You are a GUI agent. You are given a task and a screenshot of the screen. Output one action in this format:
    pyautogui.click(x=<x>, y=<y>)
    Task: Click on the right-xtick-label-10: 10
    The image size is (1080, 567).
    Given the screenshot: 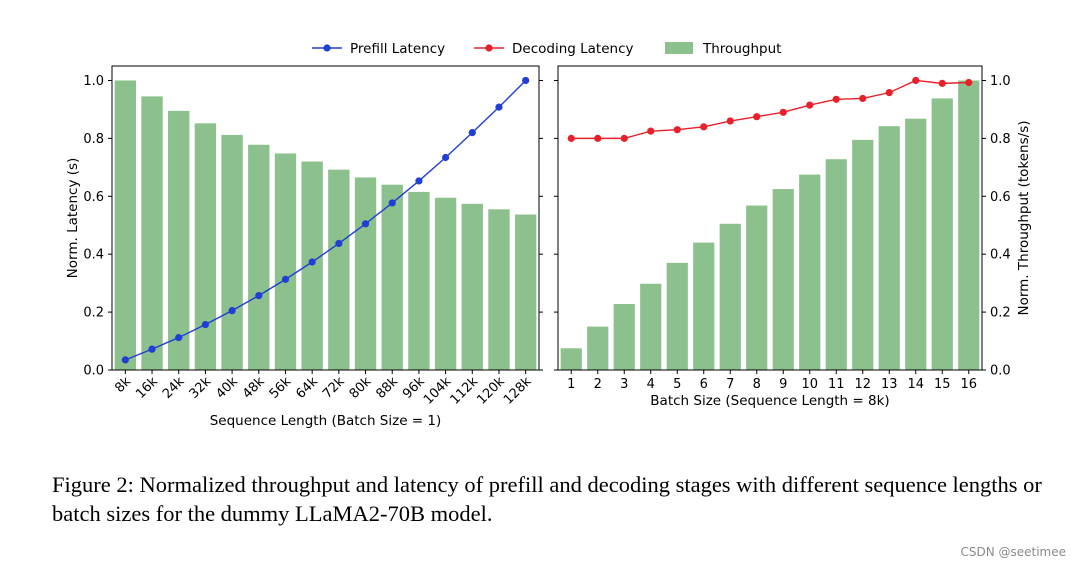 What is the action you would take?
    pyautogui.click(x=809, y=384)
    